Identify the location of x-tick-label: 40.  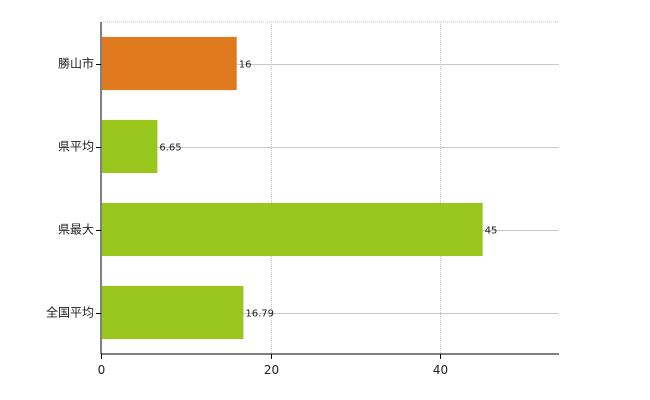
(440, 370).